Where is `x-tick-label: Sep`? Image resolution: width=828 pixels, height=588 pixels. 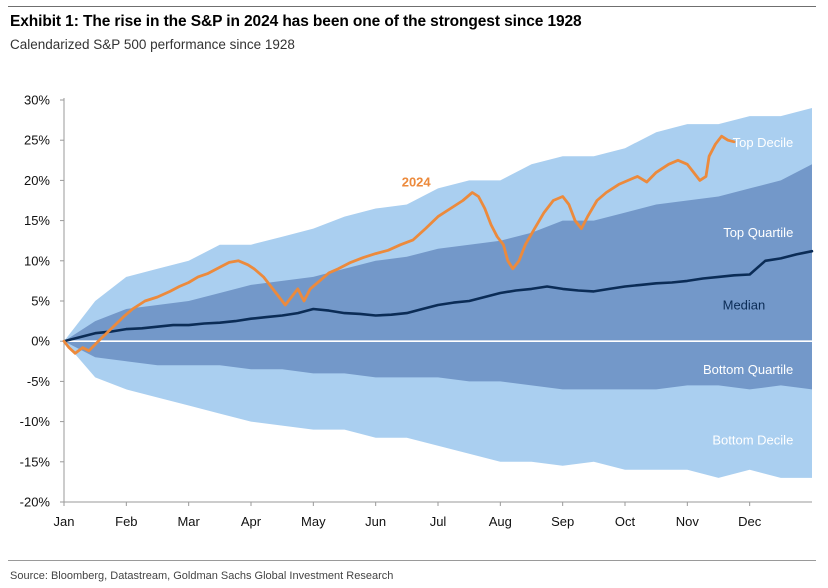
x-tick-label: Sep is located at coordinates (562, 521).